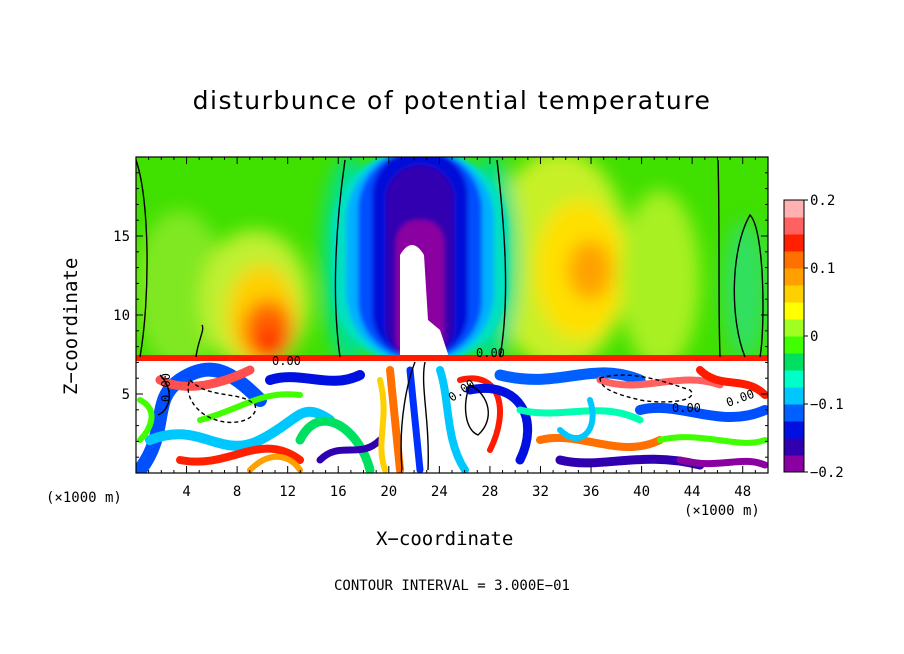  What do you see at coordinates (692, 492) in the screenshot?
I see `x-tick-label: 44` at bounding box center [692, 492].